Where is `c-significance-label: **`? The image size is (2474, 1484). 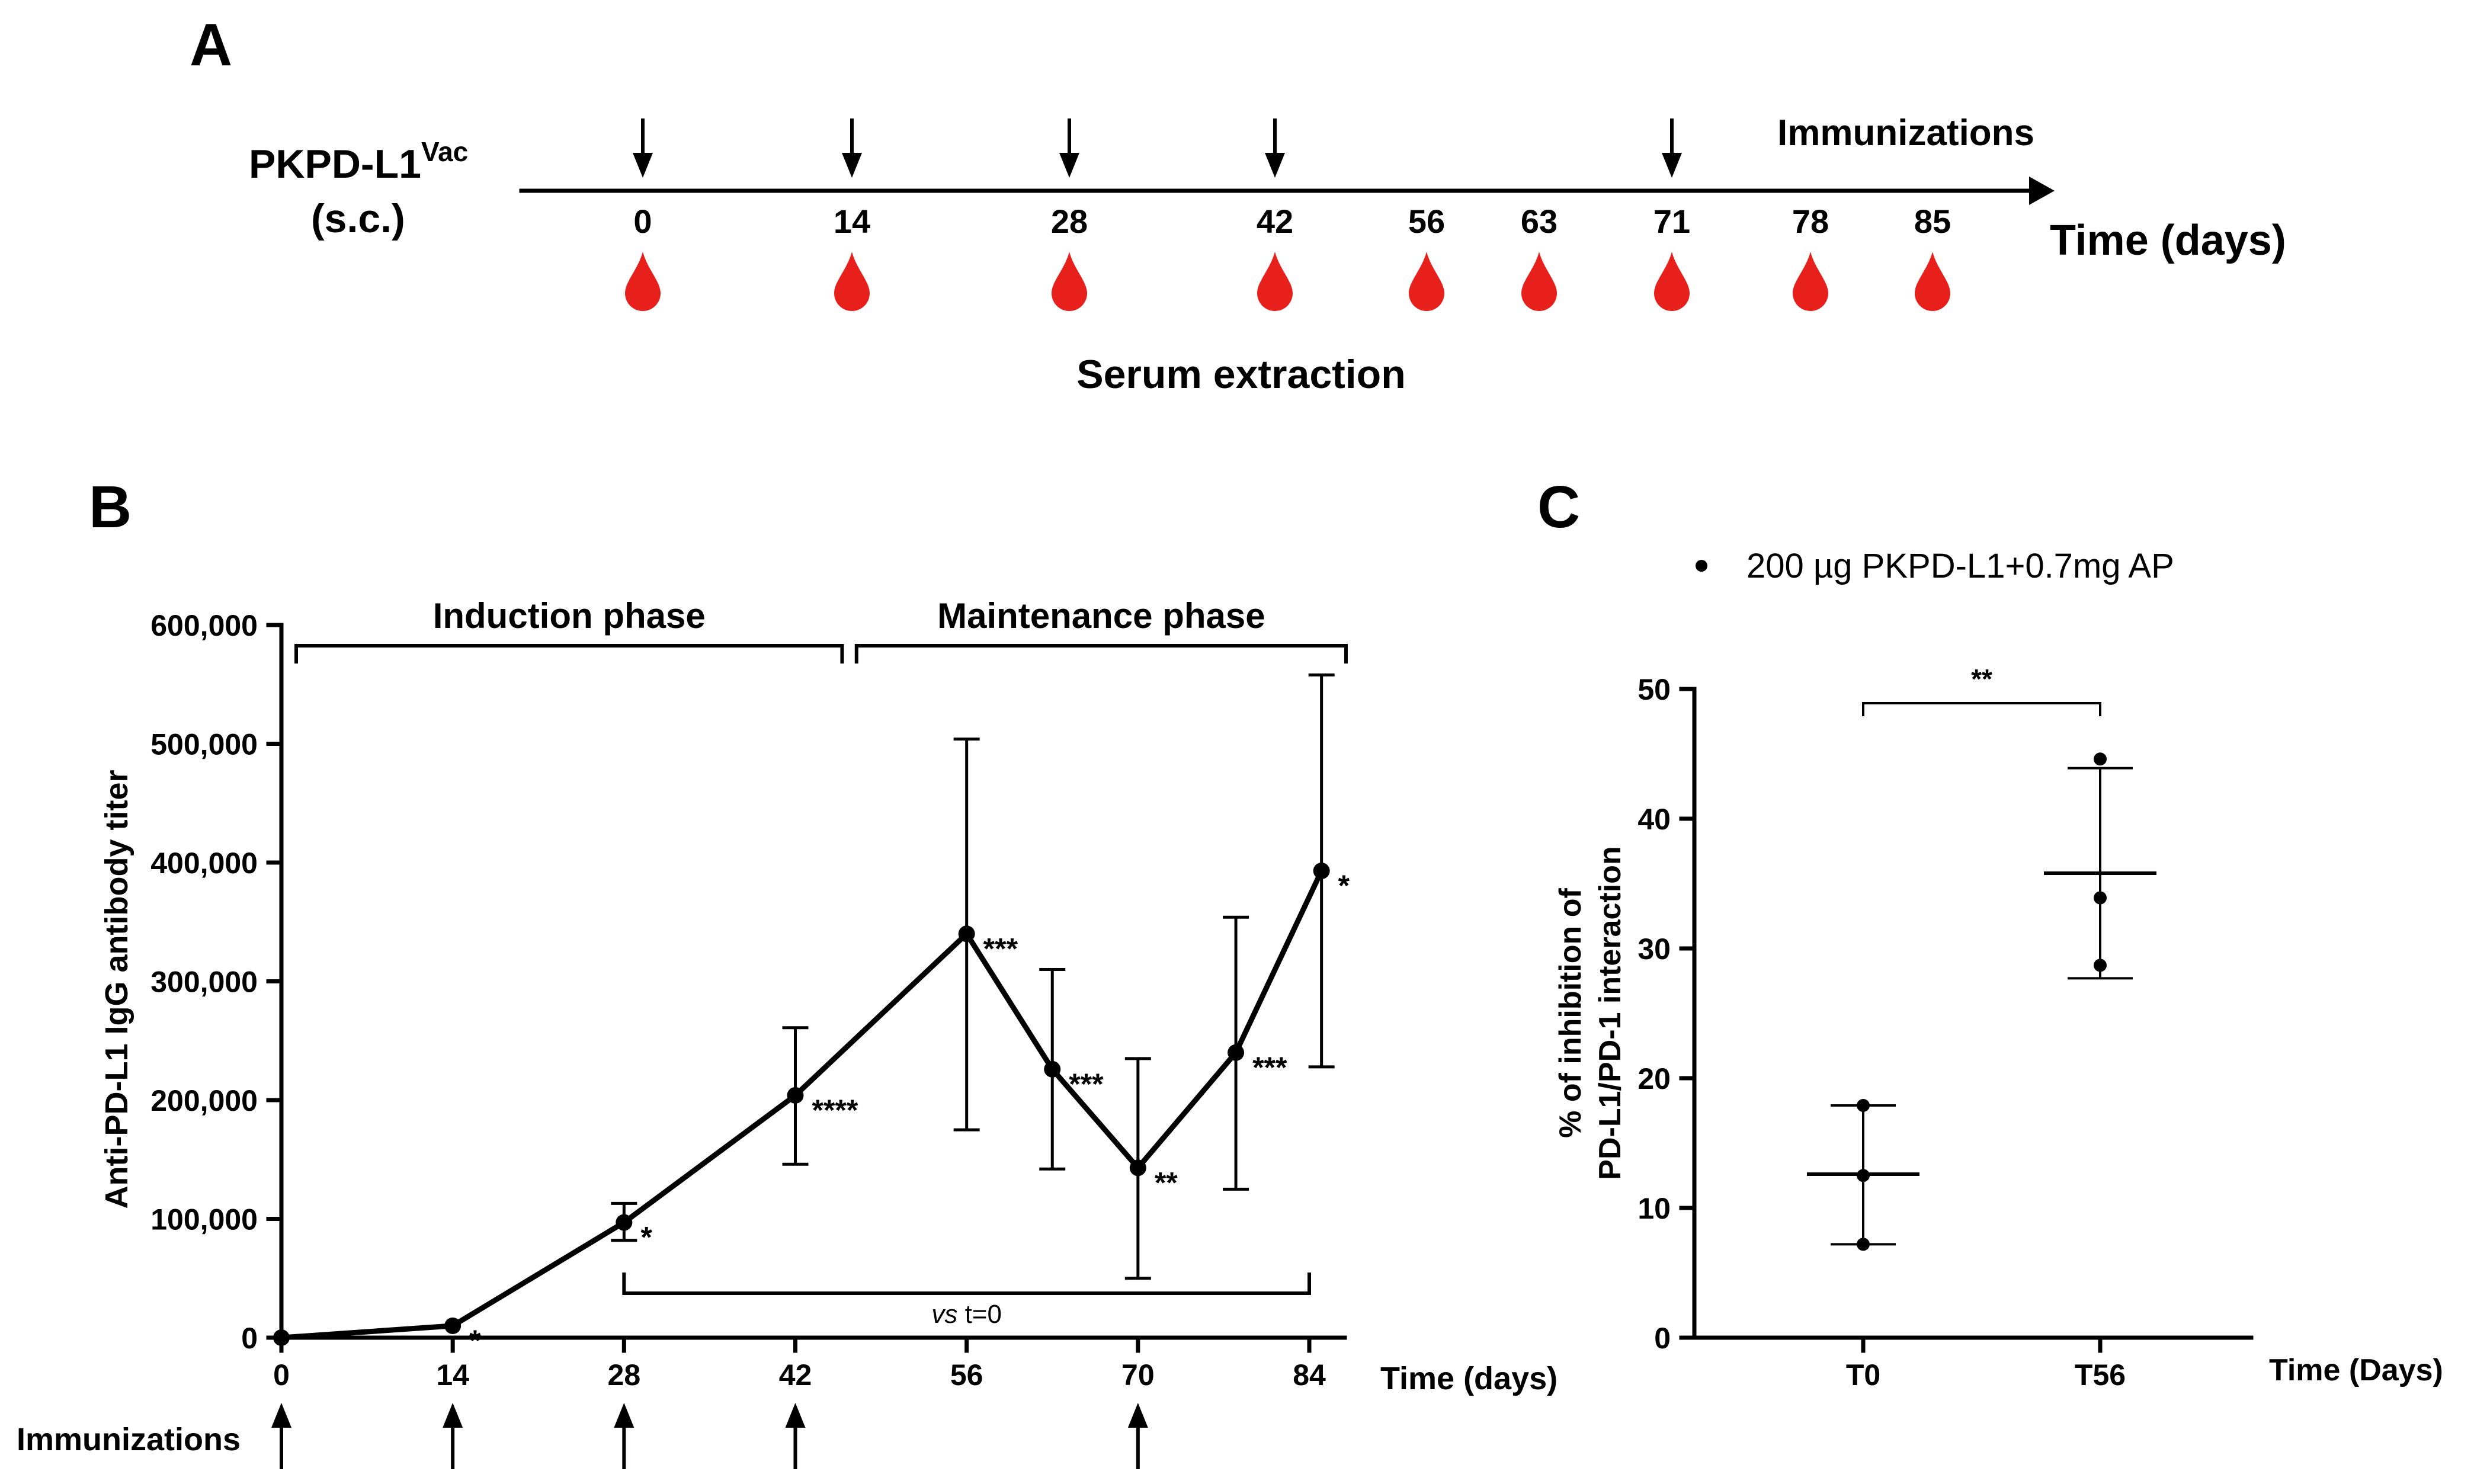 c-significance-label: ** is located at coordinates (1981, 679).